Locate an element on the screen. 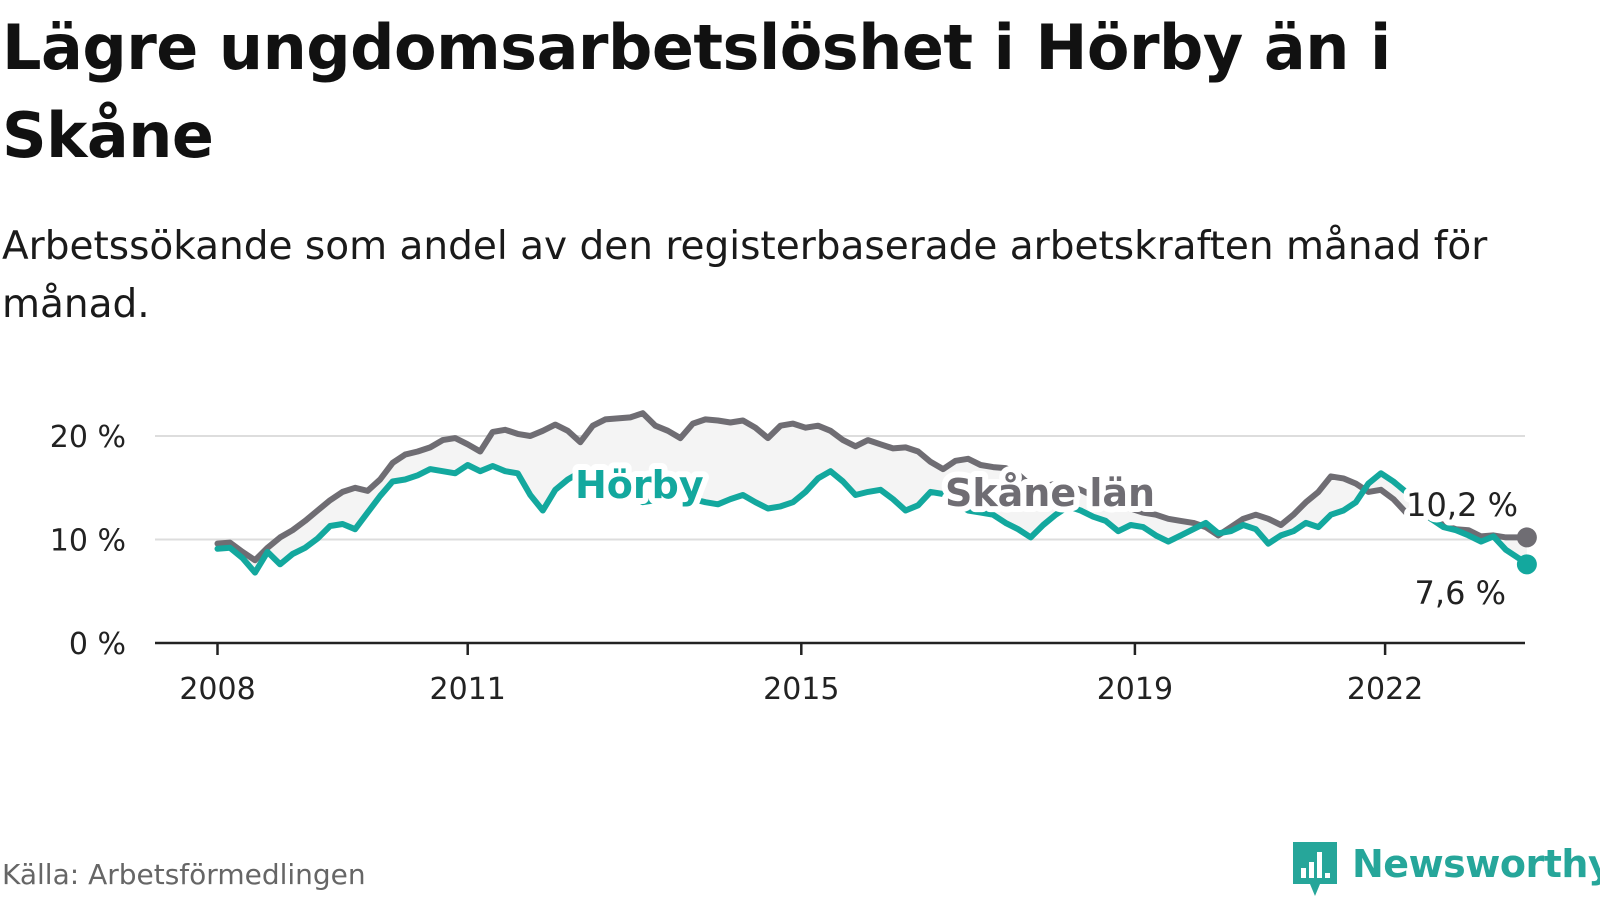  newsworthy-logo: Newsworthy is located at coordinates (1445, 870).